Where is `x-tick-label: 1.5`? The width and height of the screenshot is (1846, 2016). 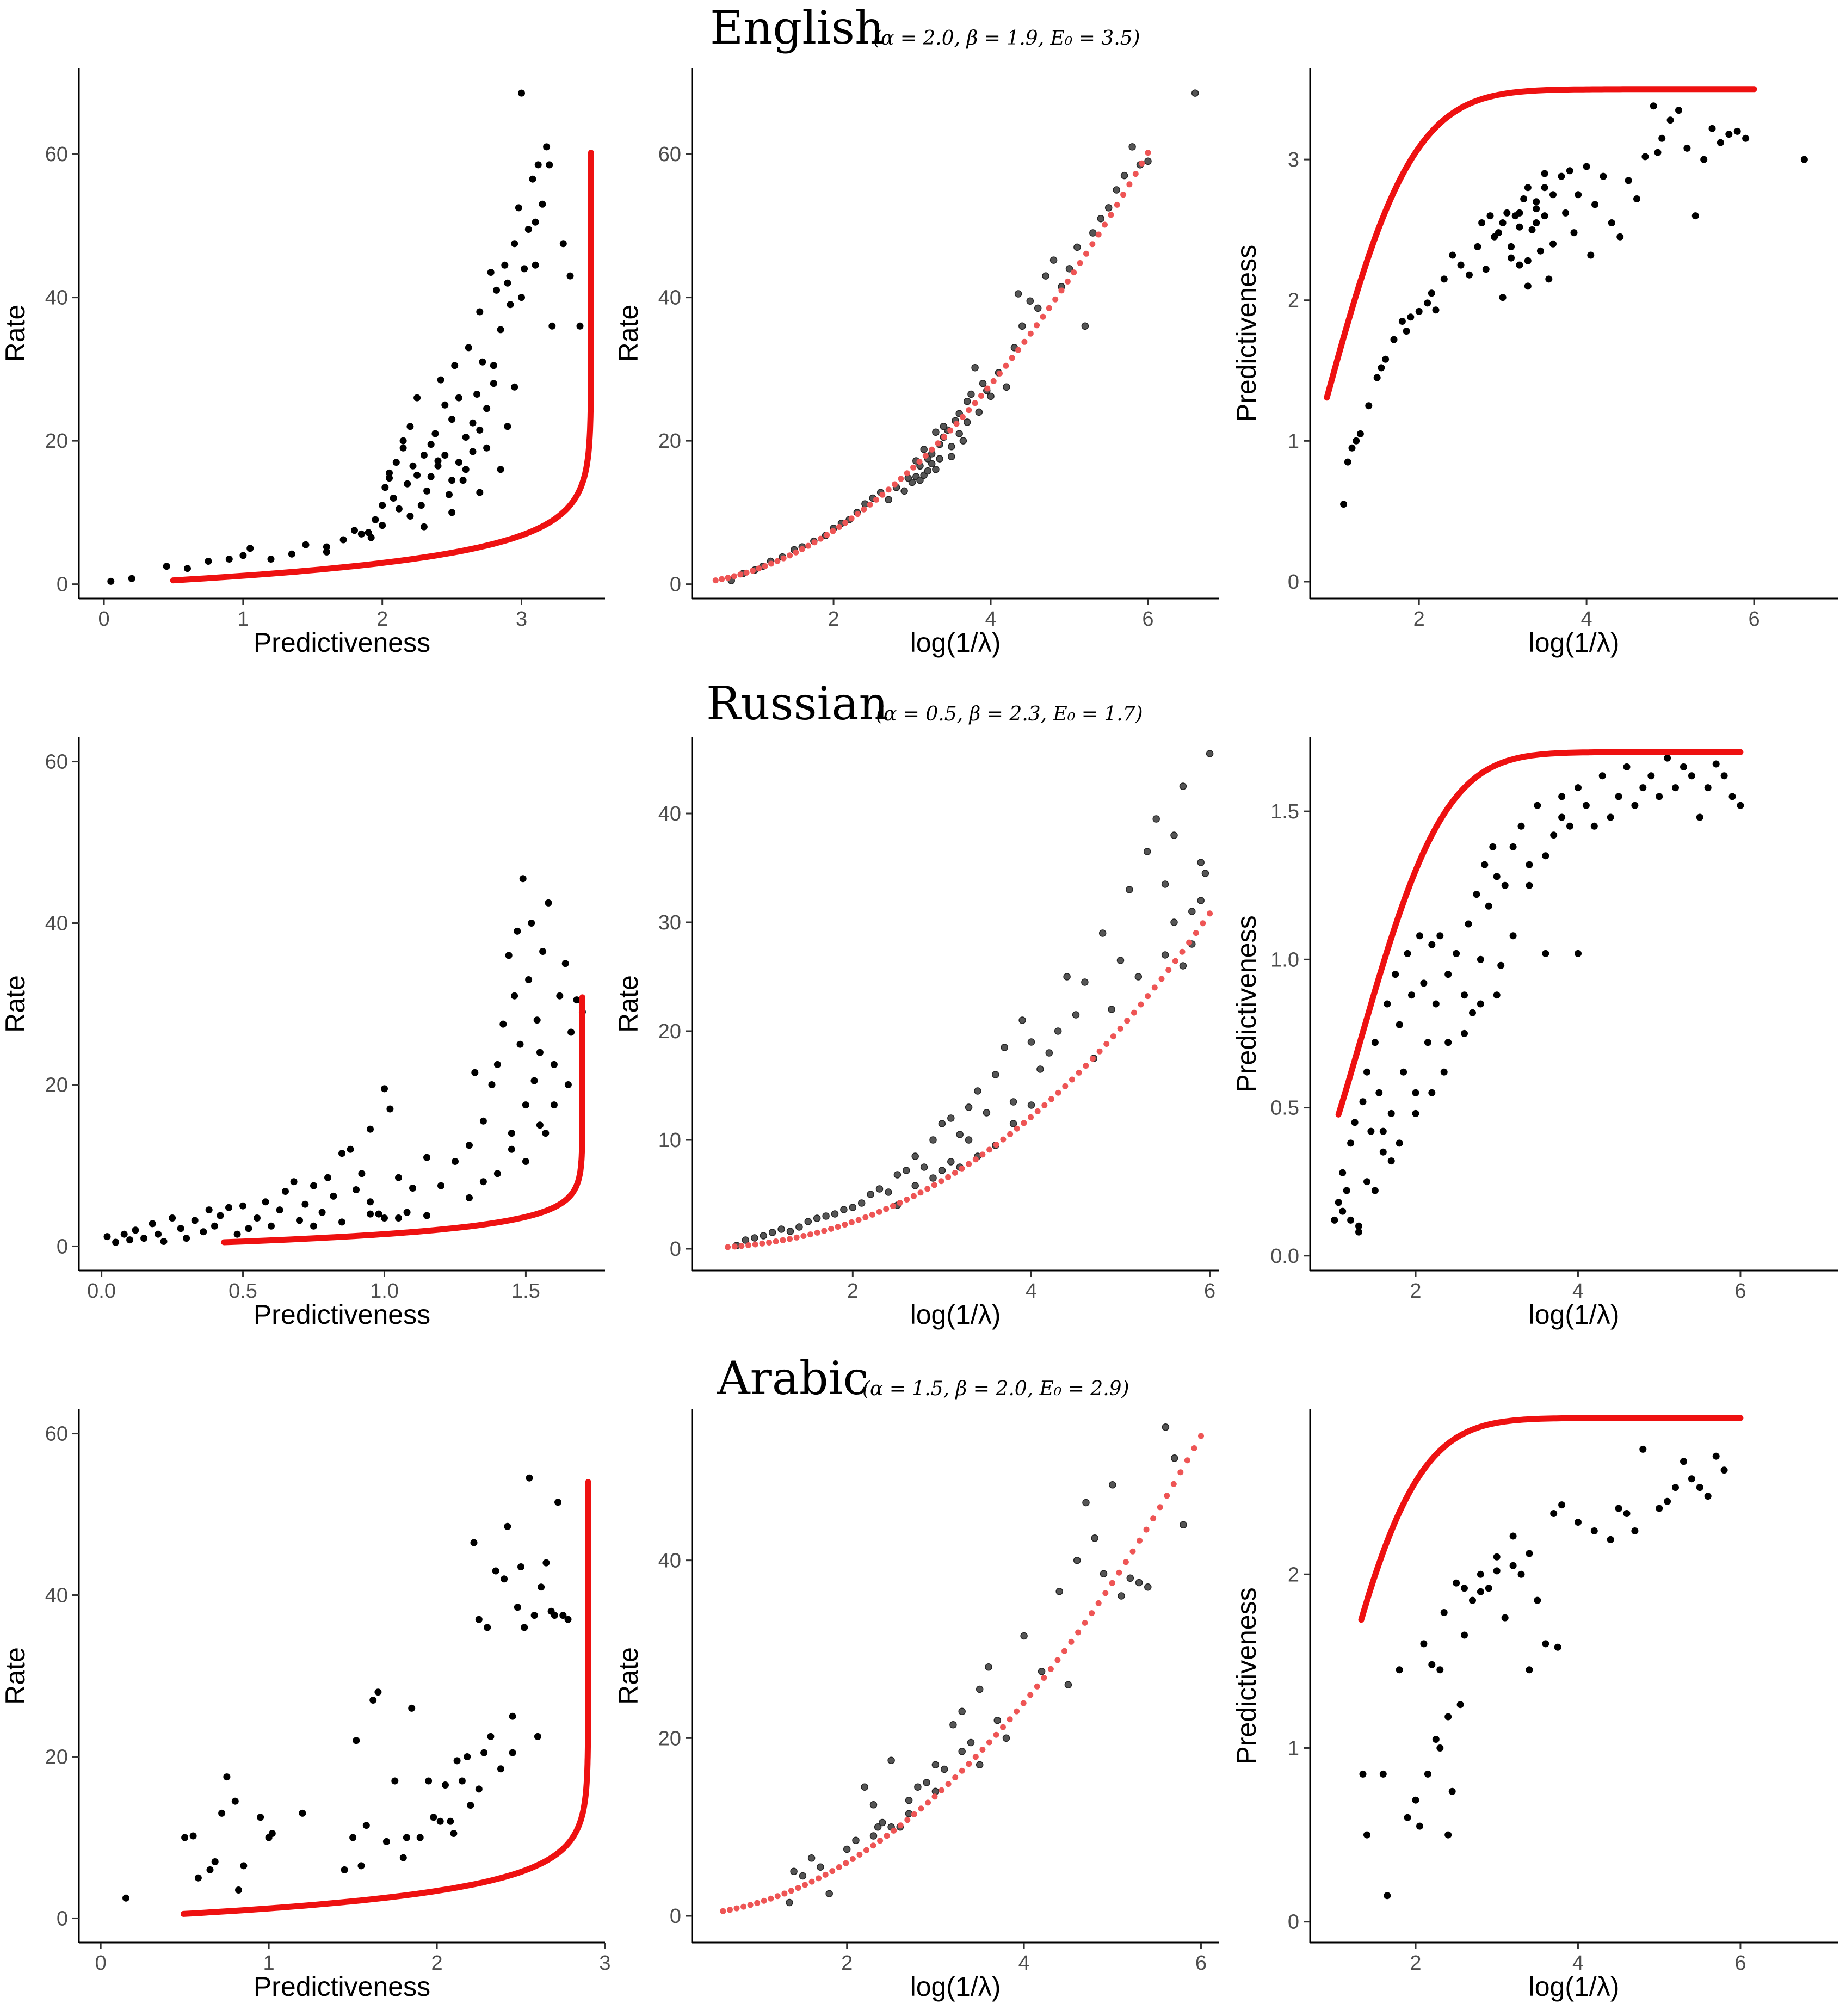
x-tick-label: 1.5 is located at coordinates (525, 1291).